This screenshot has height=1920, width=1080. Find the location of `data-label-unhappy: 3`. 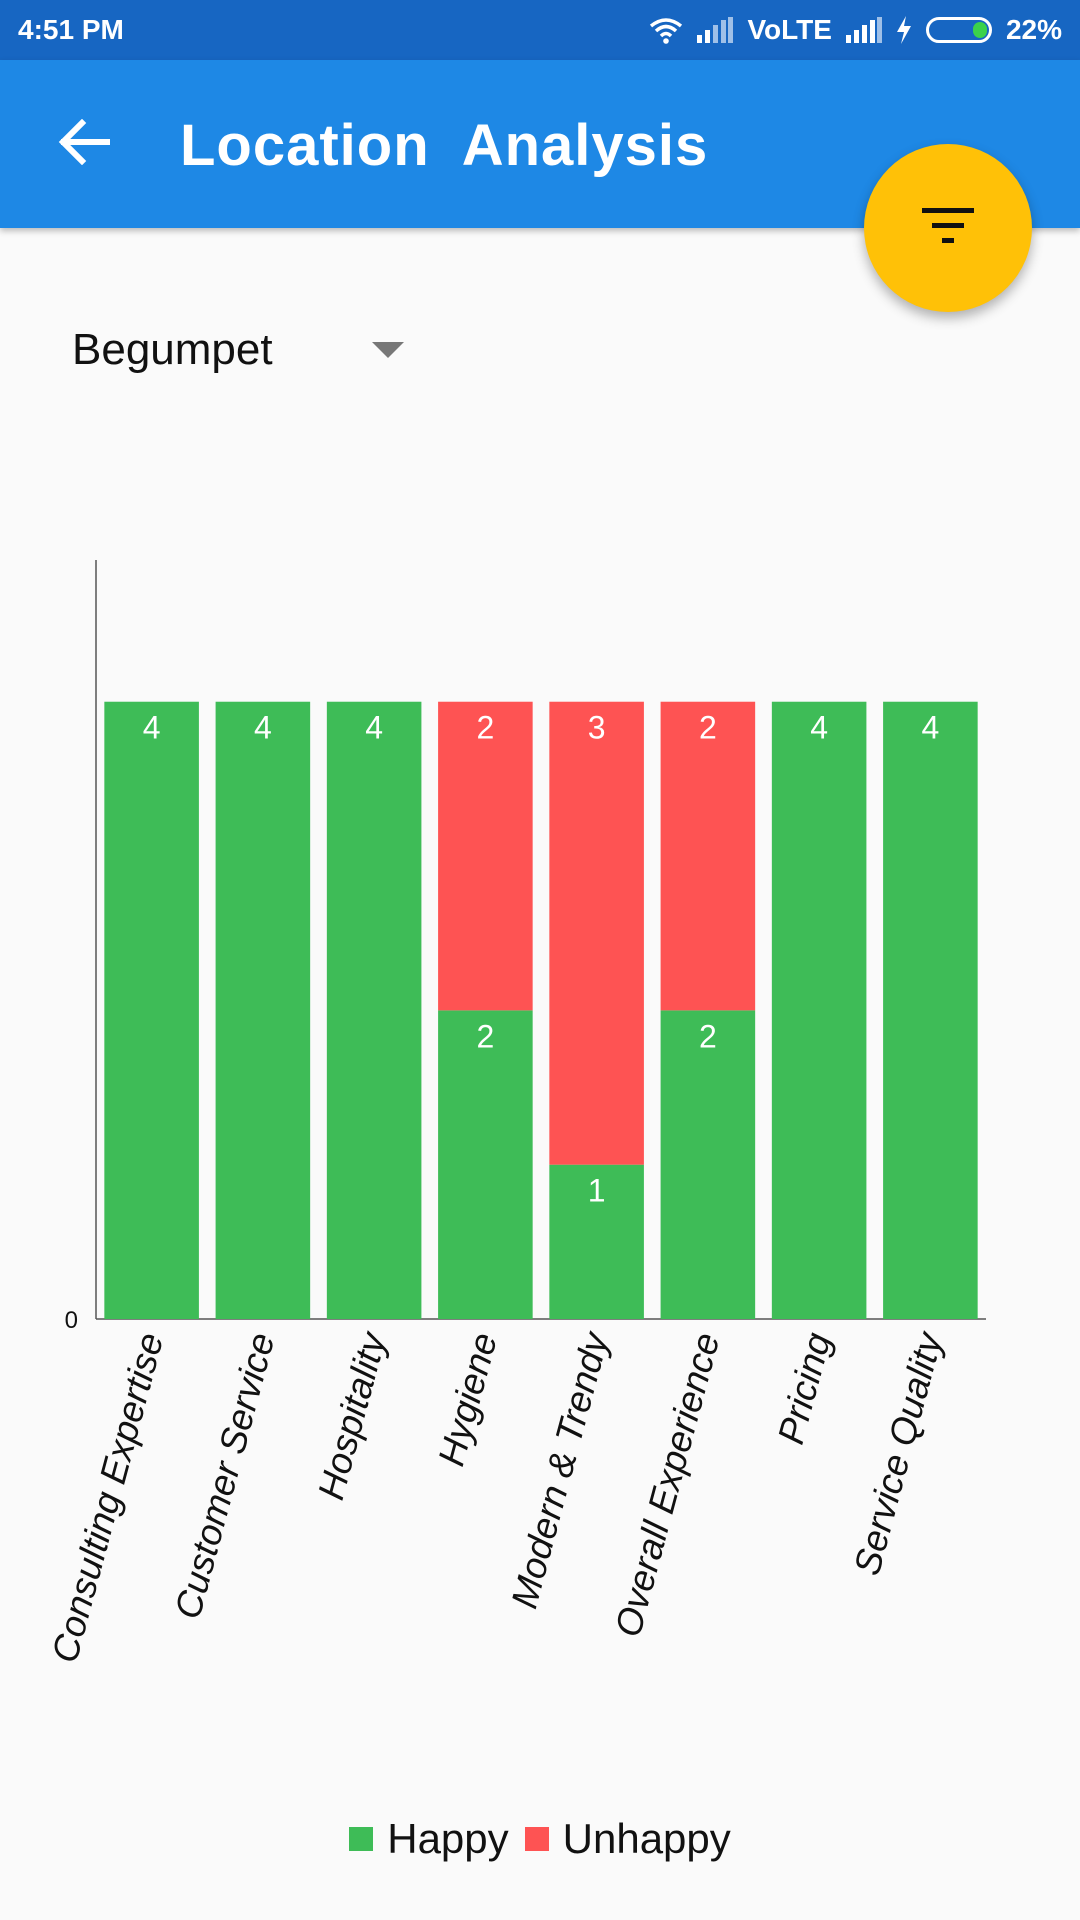

data-label-unhappy: 3 is located at coordinates (597, 728).